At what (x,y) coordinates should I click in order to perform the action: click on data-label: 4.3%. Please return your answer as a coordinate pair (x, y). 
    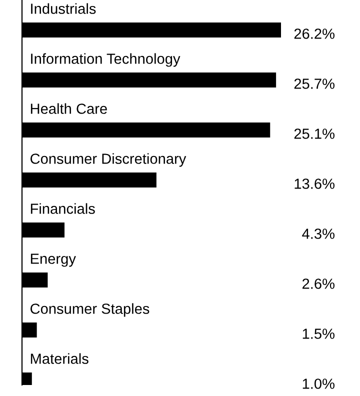
    Looking at the image, I should click on (318, 233).